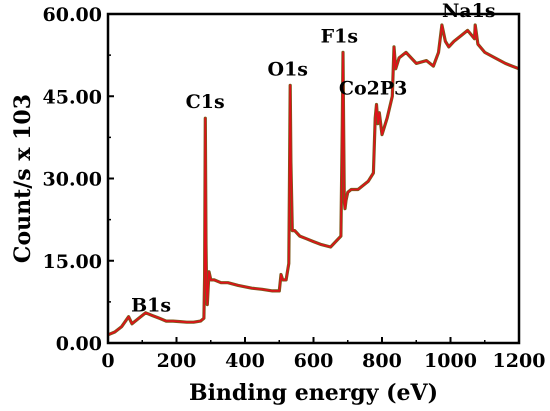 The image size is (550, 411). I want to click on x-tick-label: 1000, so click(450, 361).